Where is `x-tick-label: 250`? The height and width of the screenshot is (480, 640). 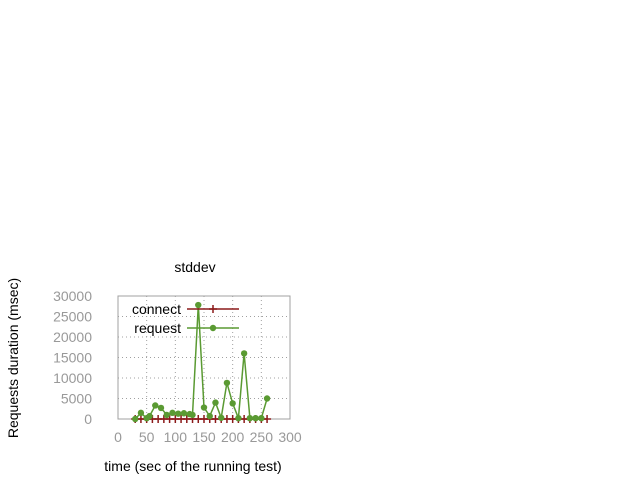
x-tick-label: 250 is located at coordinates (262, 437).